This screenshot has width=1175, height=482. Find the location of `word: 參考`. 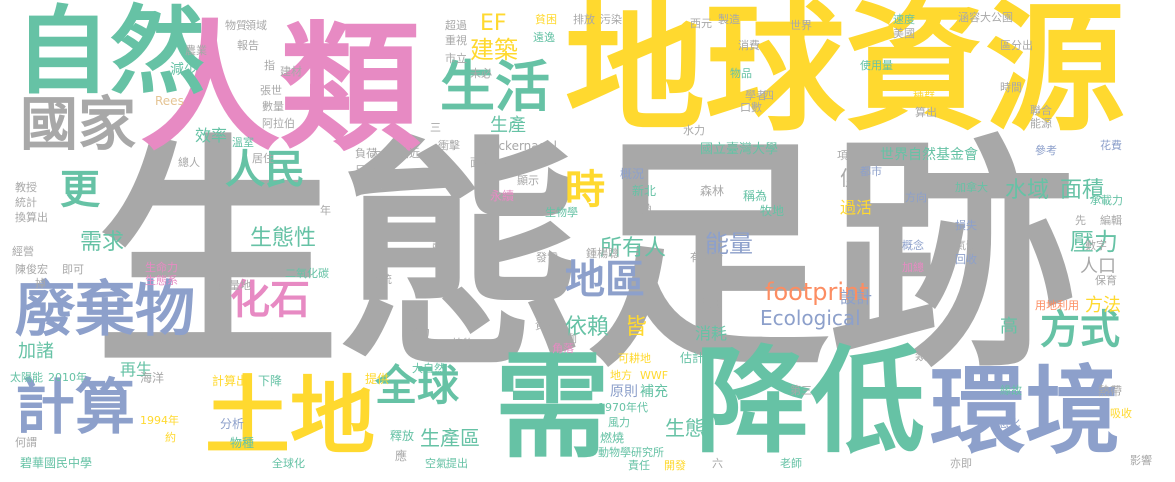

word: 參考 is located at coordinates (1046, 150).